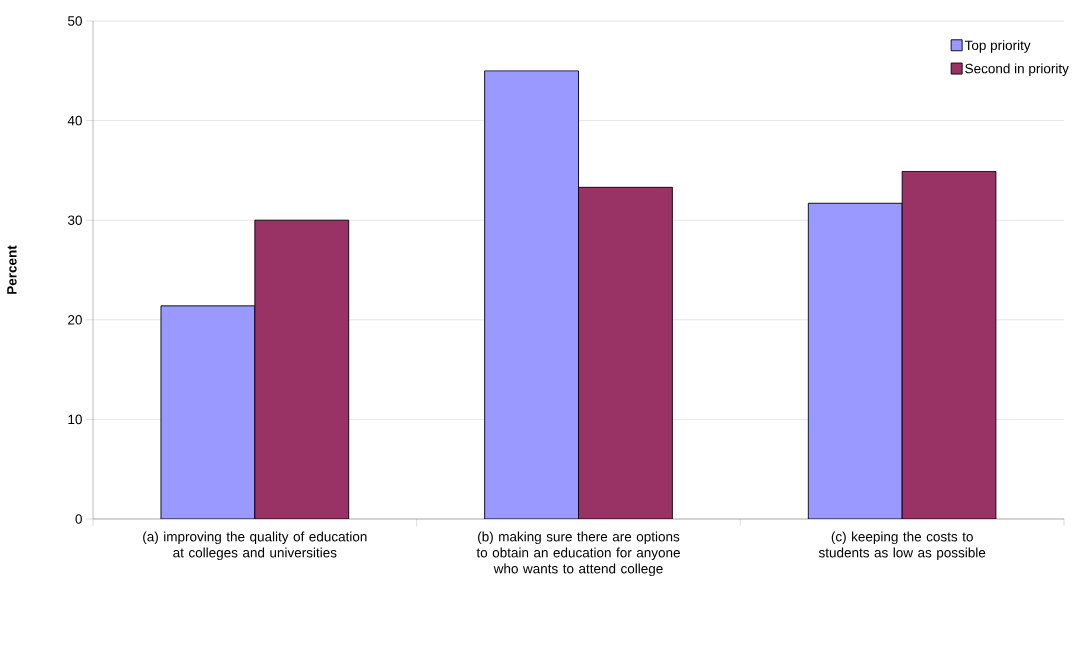  Describe the element at coordinates (74, 220) in the screenshot. I see `y-tick-label: 30` at that location.